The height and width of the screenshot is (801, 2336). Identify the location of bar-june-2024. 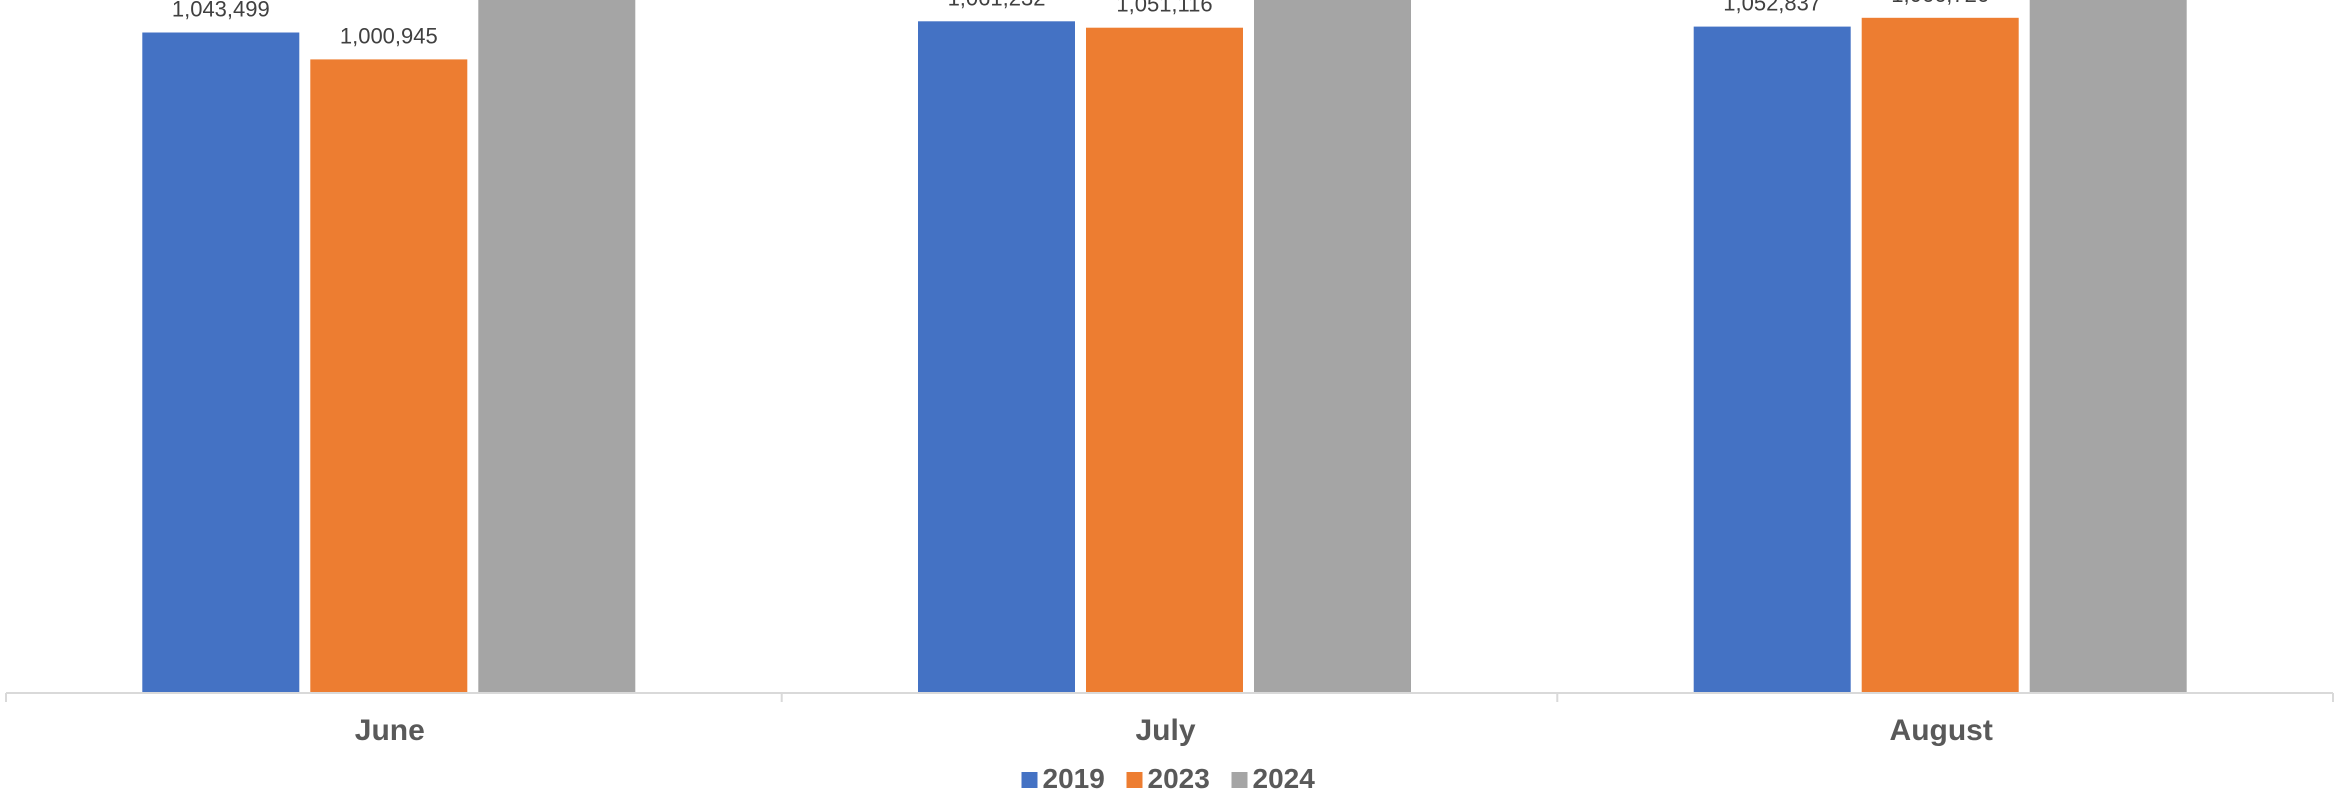
(557, 346).